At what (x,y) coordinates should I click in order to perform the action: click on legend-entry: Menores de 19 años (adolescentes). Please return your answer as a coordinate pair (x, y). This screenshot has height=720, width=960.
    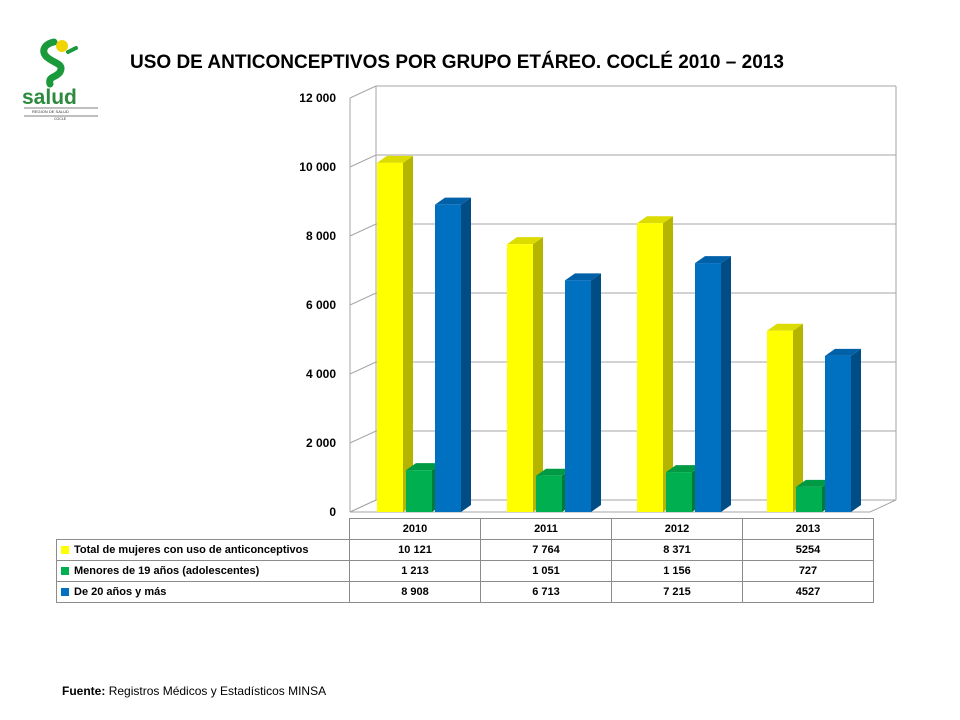
    Looking at the image, I should click on (203, 571).